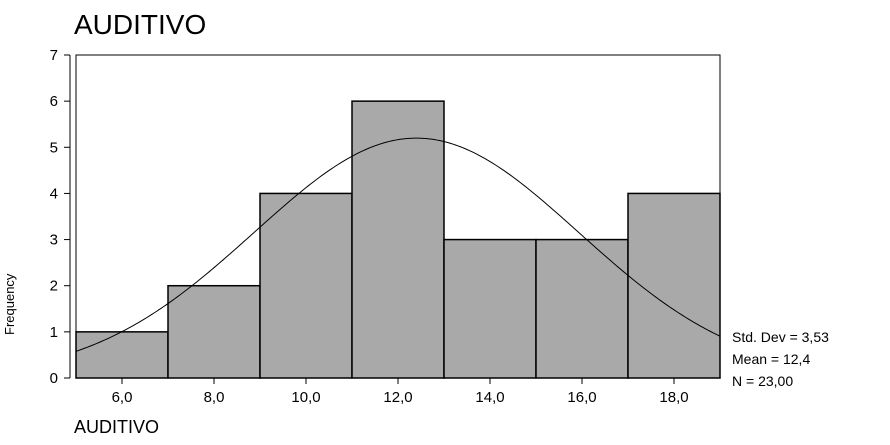  What do you see at coordinates (116, 427) in the screenshot?
I see `x-axis-label: AUDITIVO` at bounding box center [116, 427].